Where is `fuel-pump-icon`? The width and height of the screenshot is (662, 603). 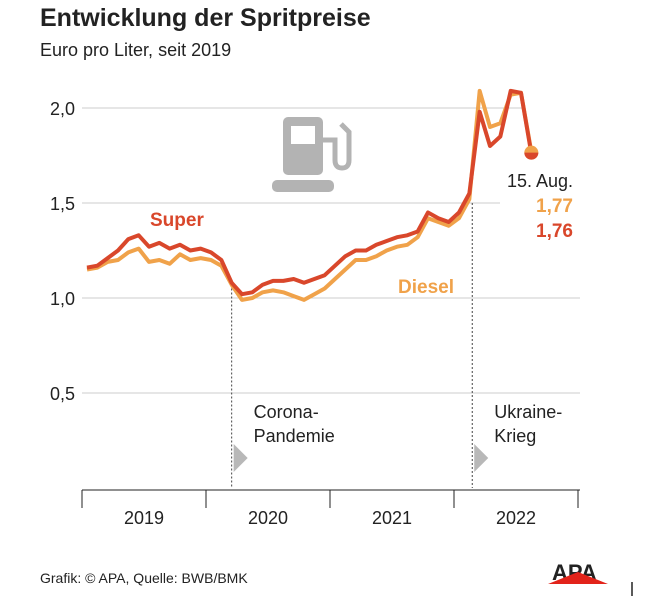 fuel-pump-icon is located at coordinates (312, 154).